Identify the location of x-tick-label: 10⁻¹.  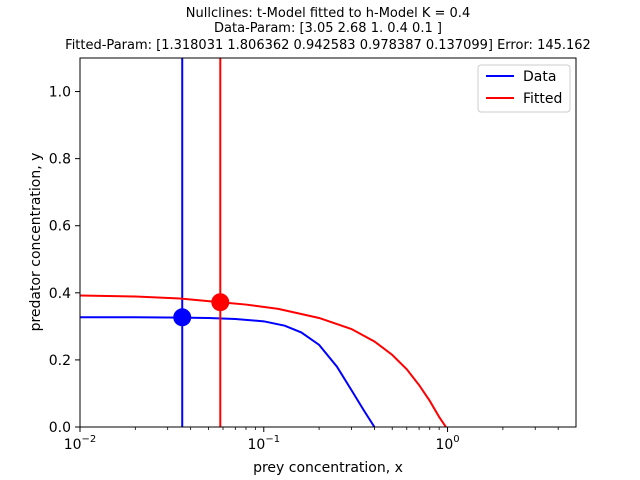
(263, 443).